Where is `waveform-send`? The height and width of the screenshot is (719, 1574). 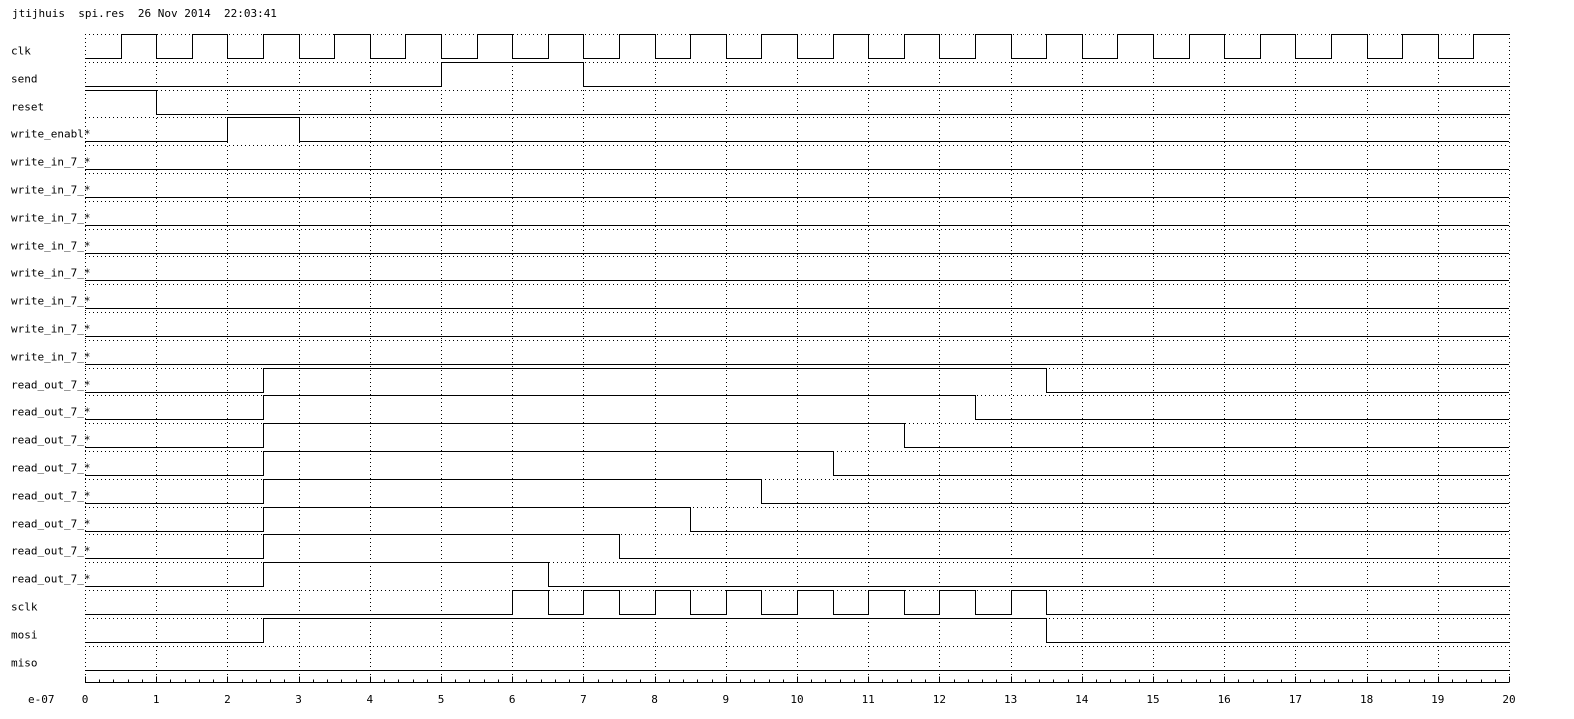
waveform-send is located at coordinates (797, 74).